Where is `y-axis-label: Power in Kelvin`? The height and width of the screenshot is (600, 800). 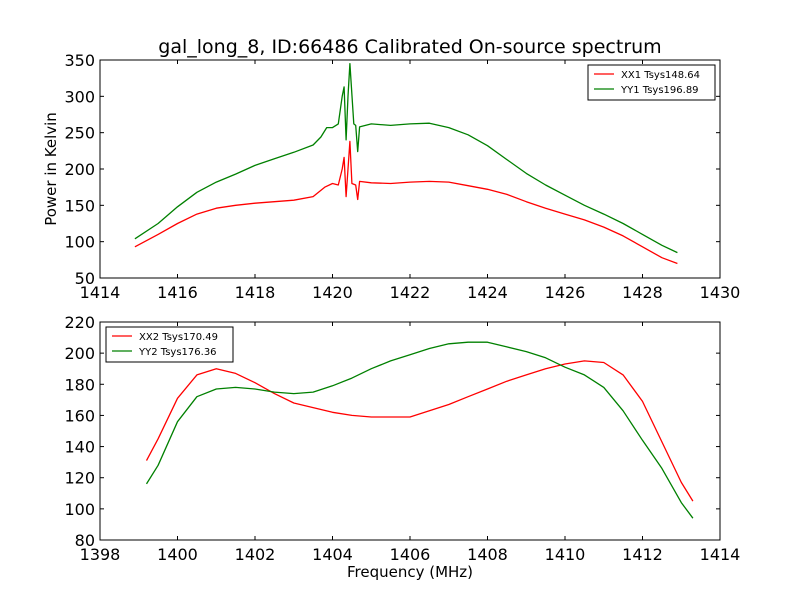
y-axis-label: Power in Kelvin is located at coordinates (51, 169).